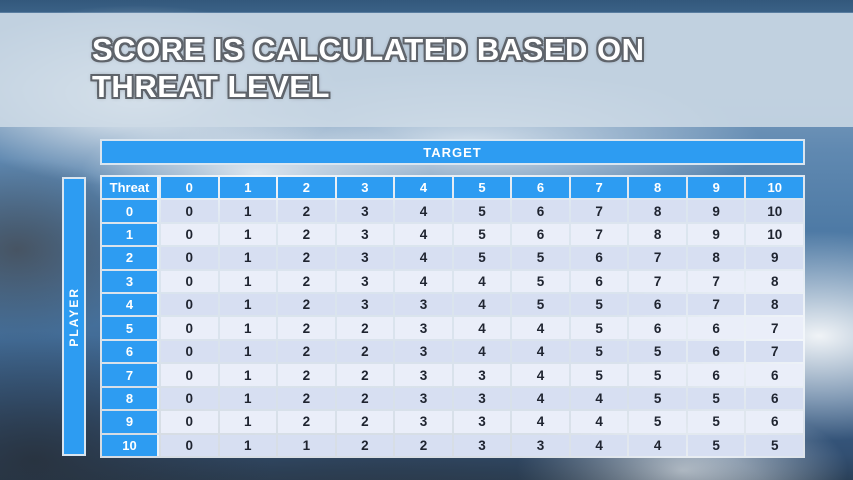  What do you see at coordinates (482, 188) in the screenshot?
I see `column-header: 5` at bounding box center [482, 188].